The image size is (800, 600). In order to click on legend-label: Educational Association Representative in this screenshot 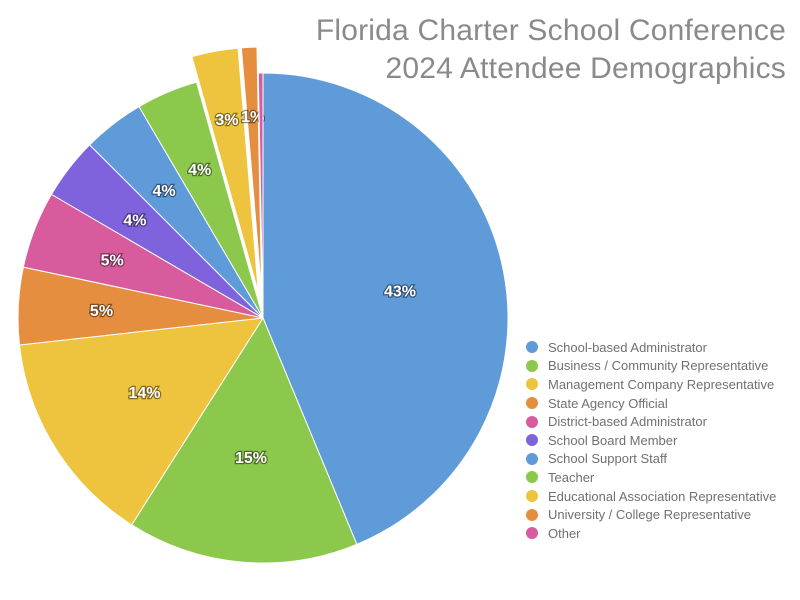, I will do `click(662, 496)`.